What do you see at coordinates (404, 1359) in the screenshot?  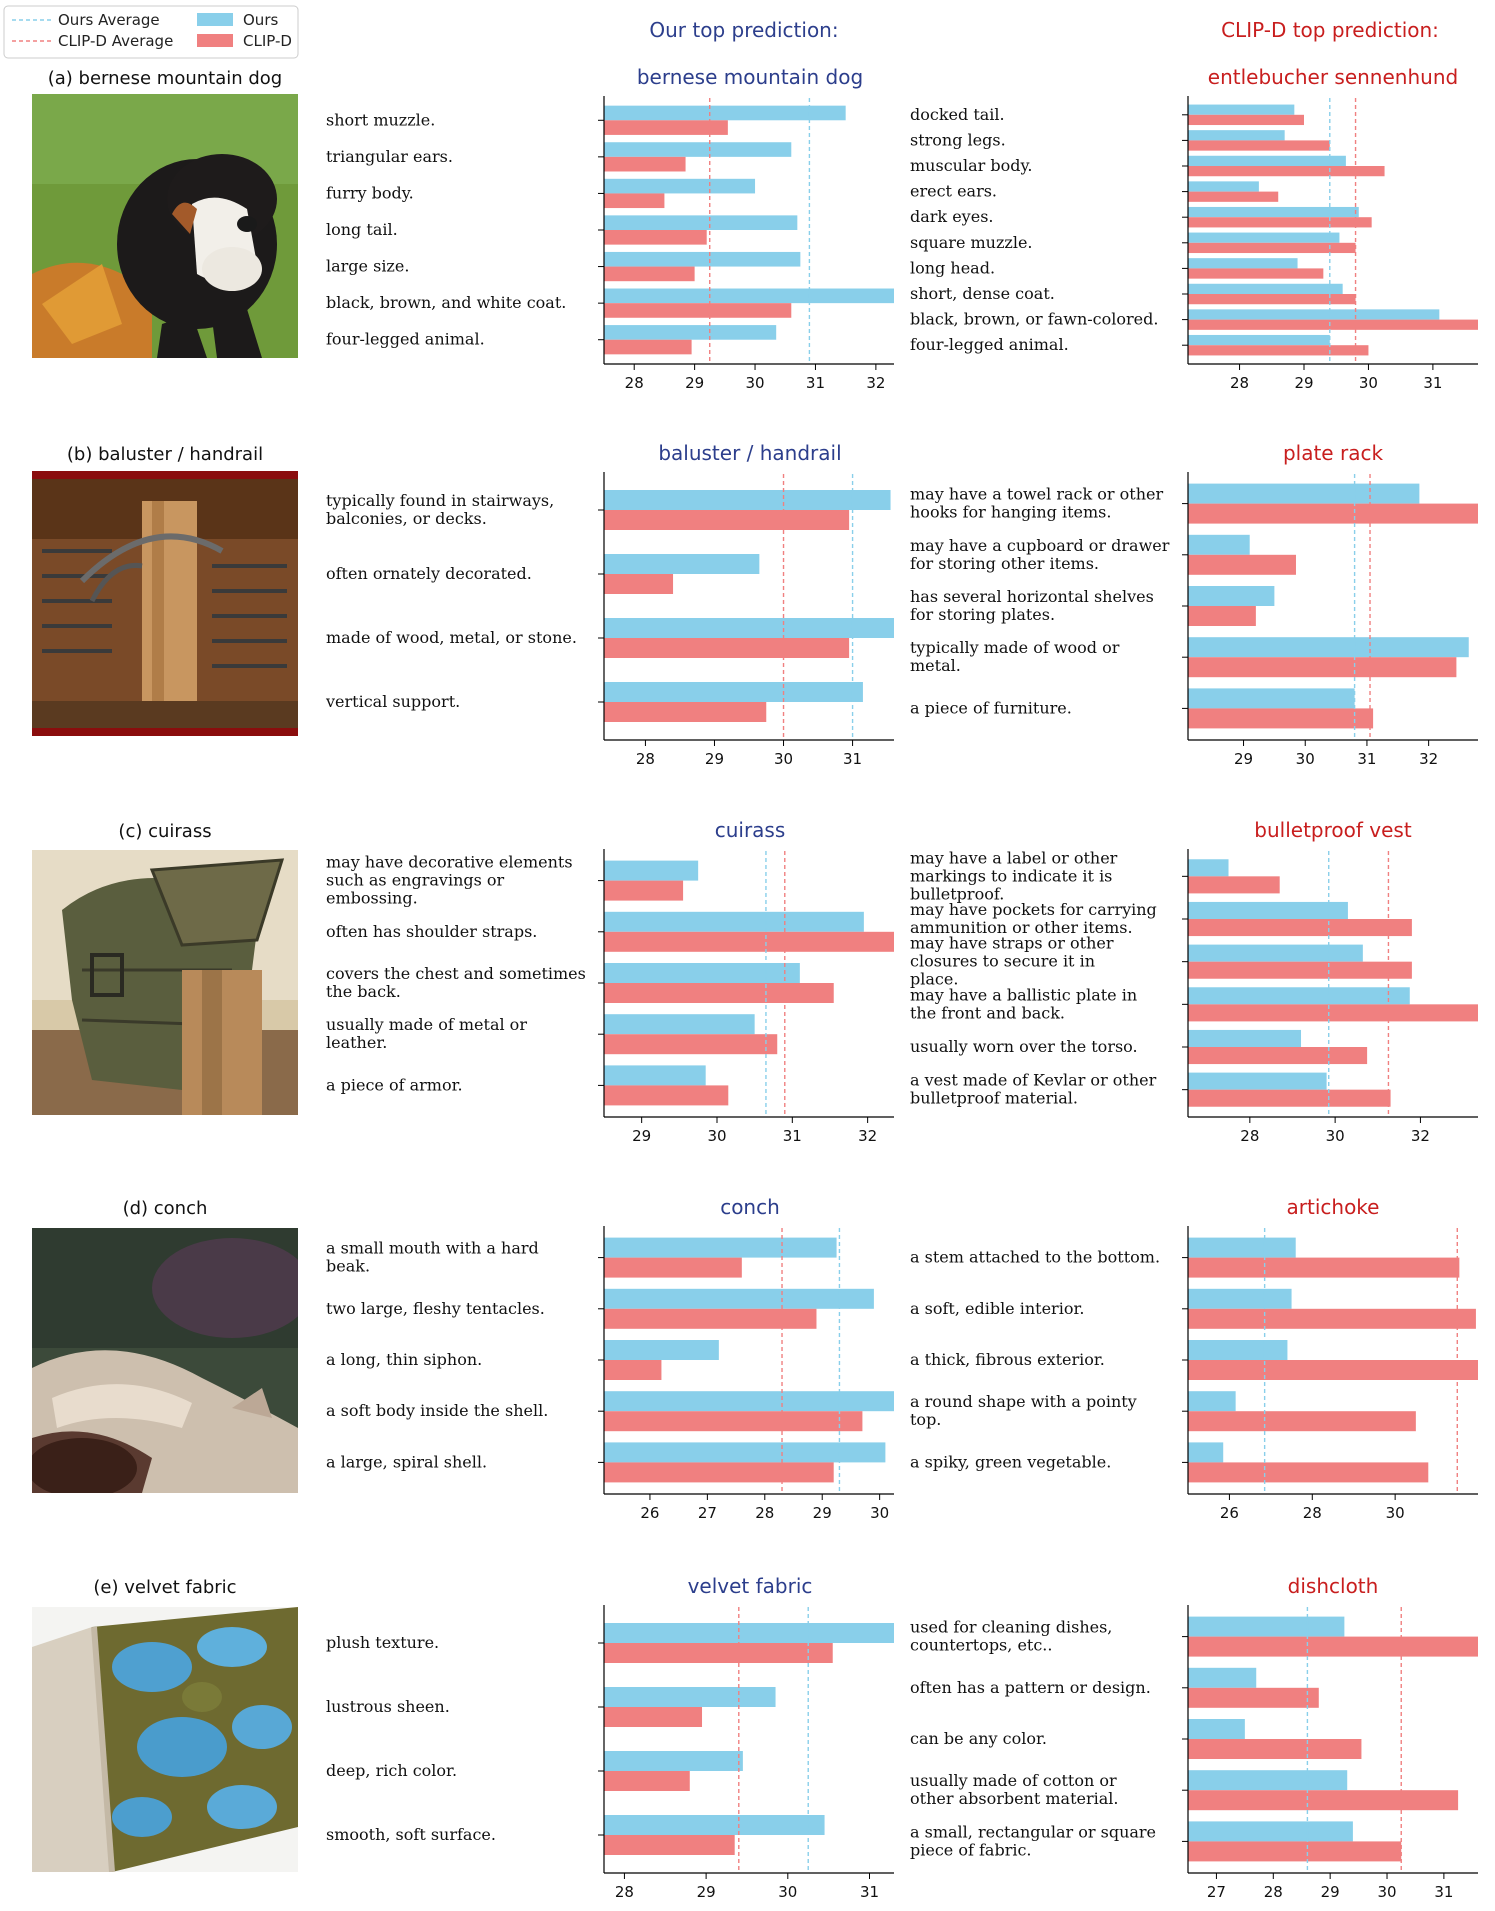 I see `category-label: a long, thin siphon.` at bounding box center [404, 1359].